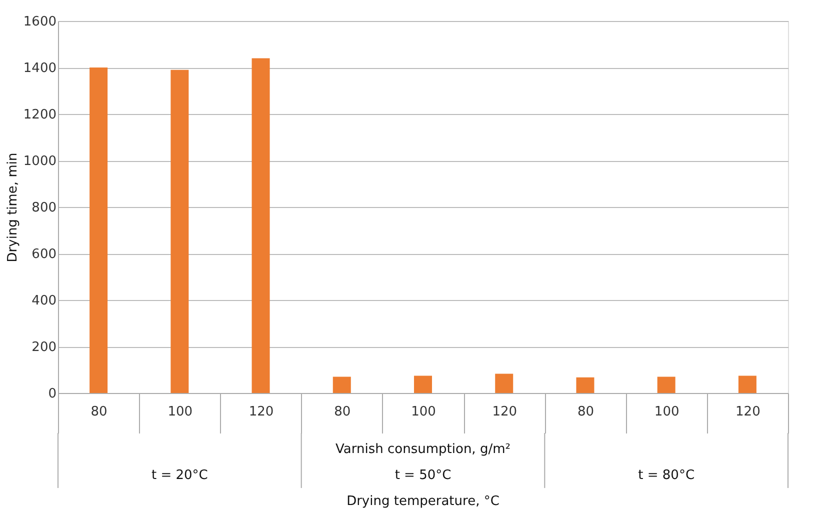 The image size is (815, 516). Describe the element at coordinates (39, 22) in the screenshot. I see `y-tick-label: 1600` at that location.